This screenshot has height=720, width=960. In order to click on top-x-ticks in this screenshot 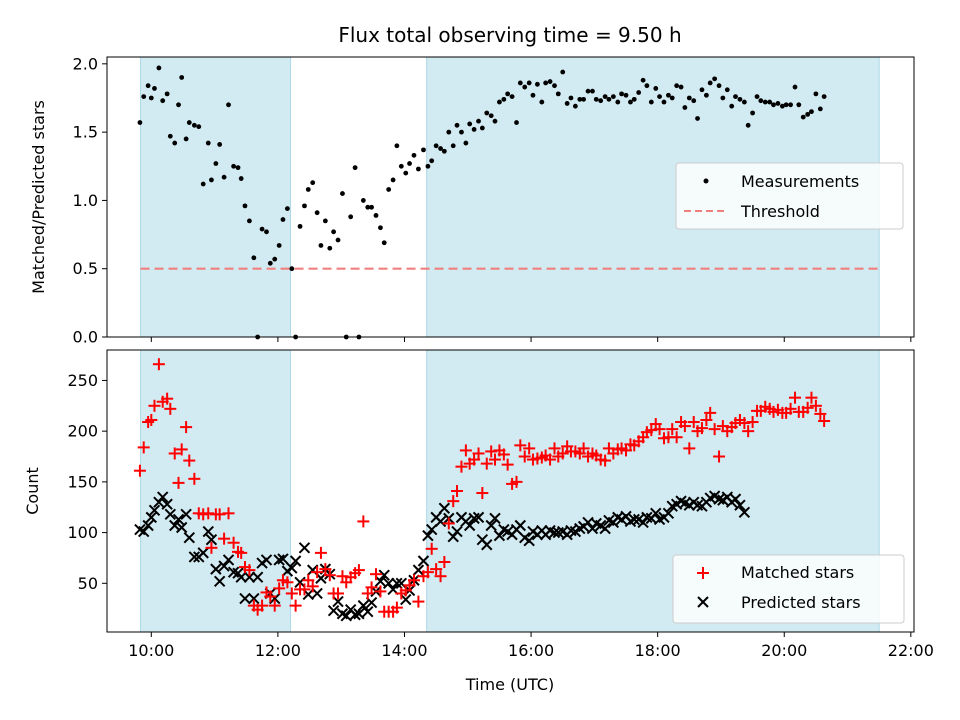, I will do `click(531, 339)`.